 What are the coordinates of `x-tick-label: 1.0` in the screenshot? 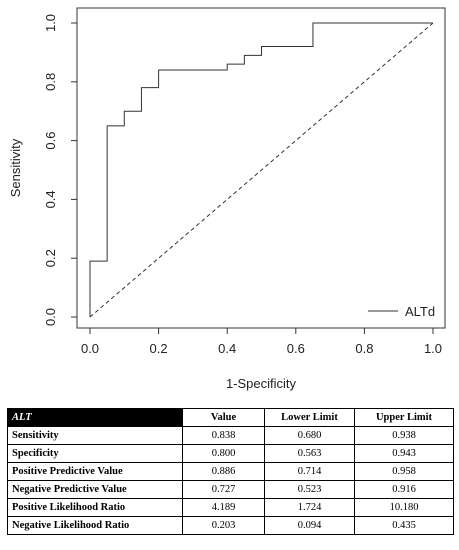 It's located at (433, 348).